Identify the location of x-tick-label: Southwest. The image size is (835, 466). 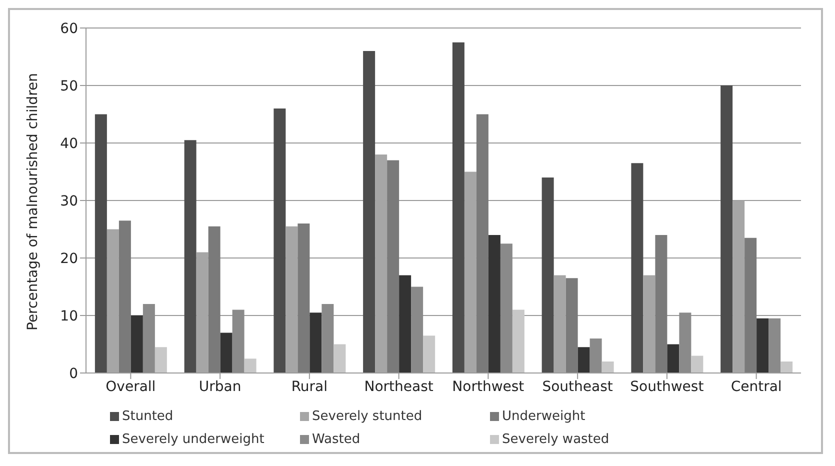
(667, 386).